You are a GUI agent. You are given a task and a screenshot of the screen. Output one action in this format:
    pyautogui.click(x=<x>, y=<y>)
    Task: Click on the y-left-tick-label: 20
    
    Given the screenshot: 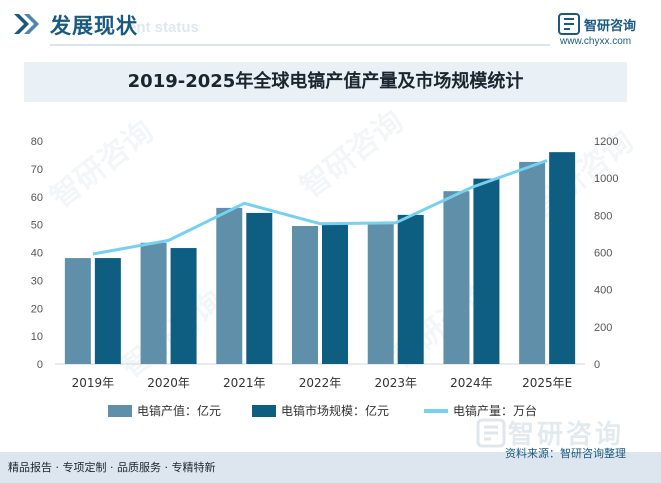 What is the action you would take?
    pyautogui.click(x=37, y=309)
    